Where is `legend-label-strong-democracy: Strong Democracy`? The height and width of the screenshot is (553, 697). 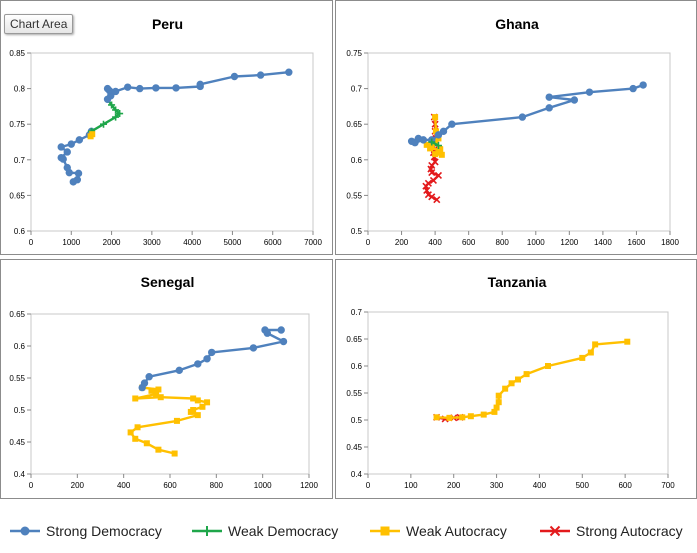 legend-label-strong-democracy: Strong Democracy is located at coordinates (104, 531).